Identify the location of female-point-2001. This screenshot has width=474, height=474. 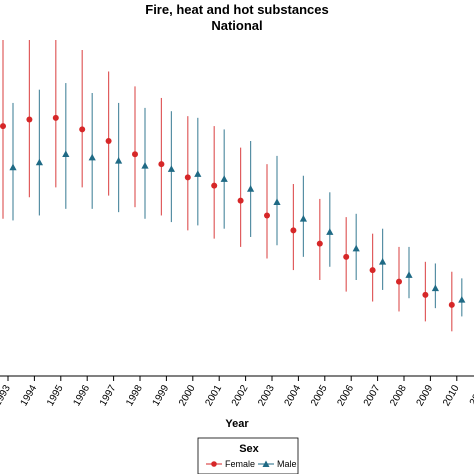
(214, 185).